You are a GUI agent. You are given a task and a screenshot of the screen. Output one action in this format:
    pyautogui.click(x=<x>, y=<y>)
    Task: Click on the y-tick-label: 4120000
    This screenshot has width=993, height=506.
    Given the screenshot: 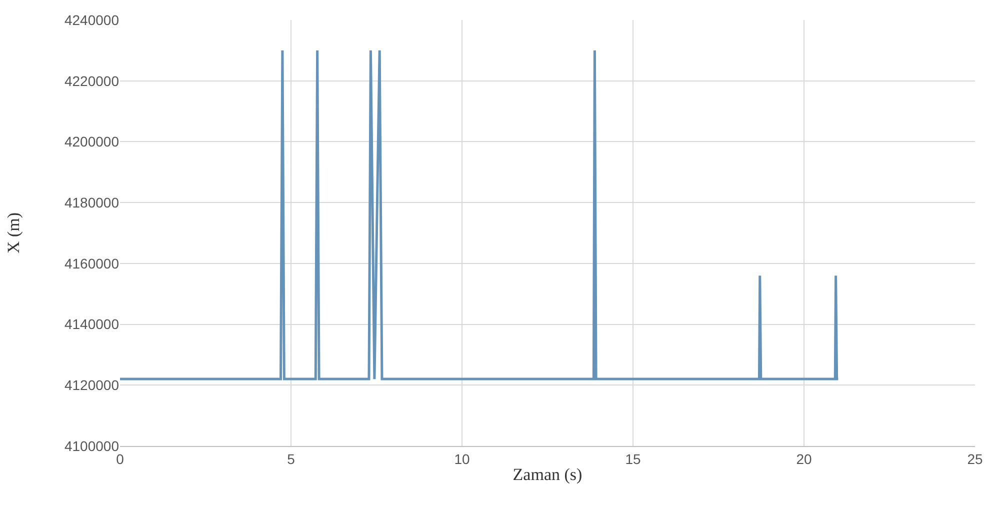 What is the action you would take?
    pyautogui.click(x=92, y=385)
    